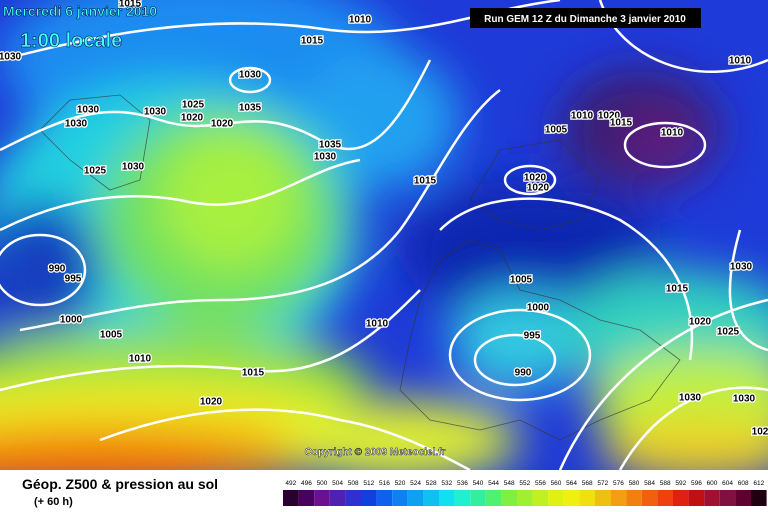 The height and width of the screenshot is (512, 768). What do you see at coordinates (523, 373) in the screenshot?
I see `isobar-label: 990` at bounding box center [523, 373].